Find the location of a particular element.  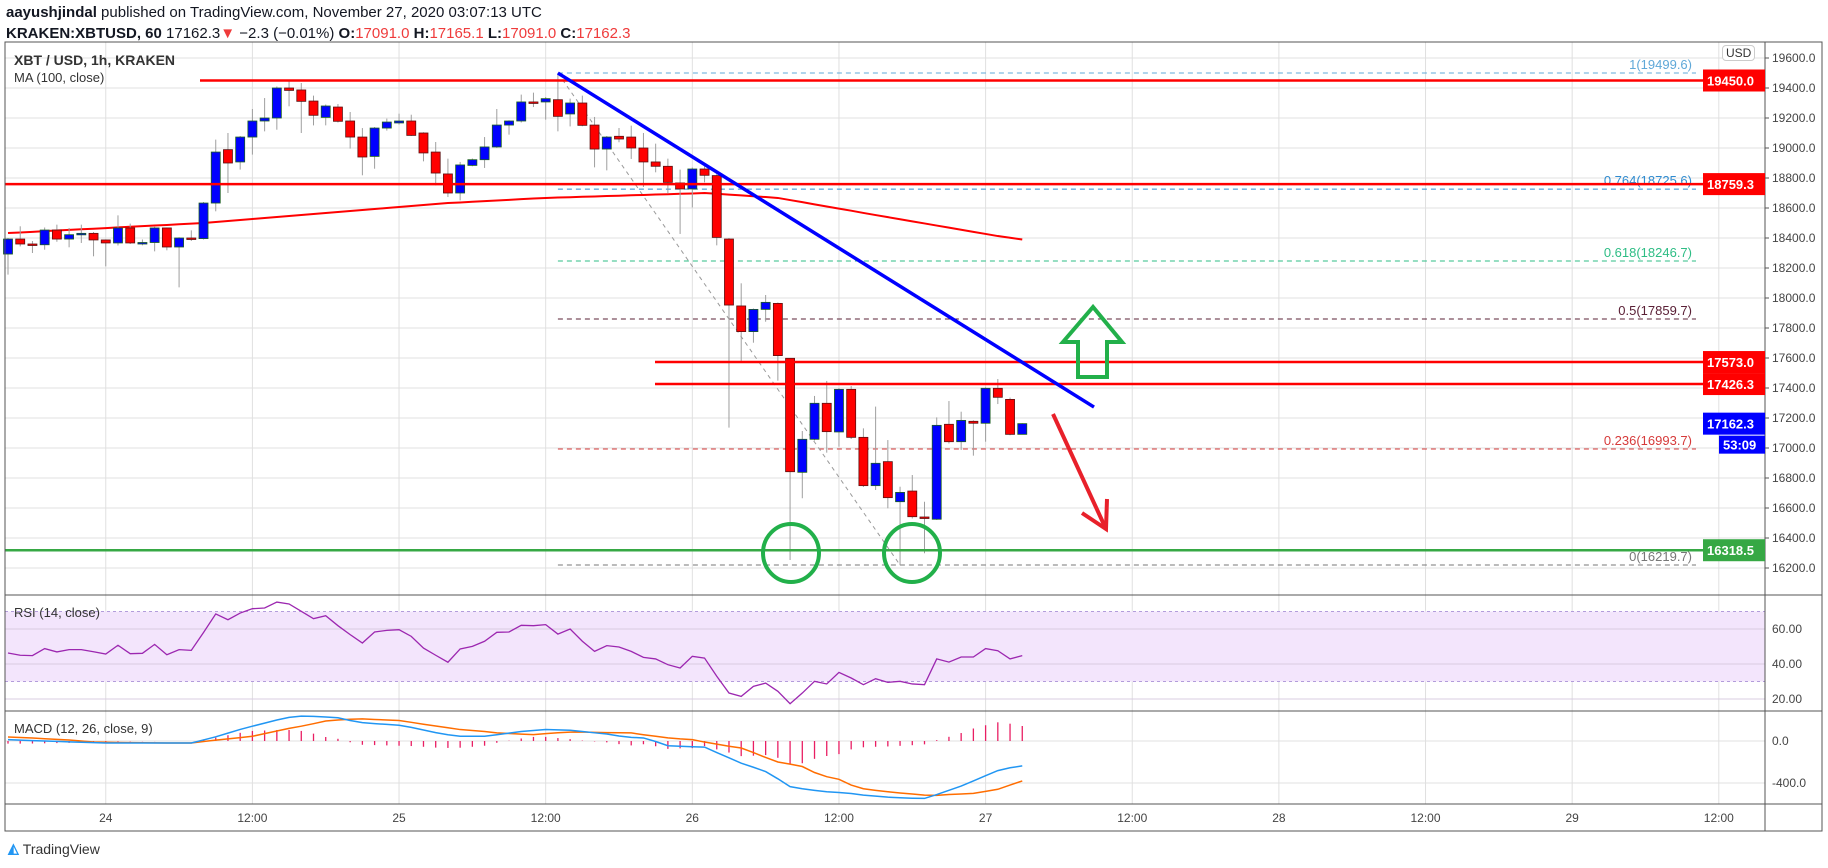

currency-badge: USD is located at coordinates (1739, 53).